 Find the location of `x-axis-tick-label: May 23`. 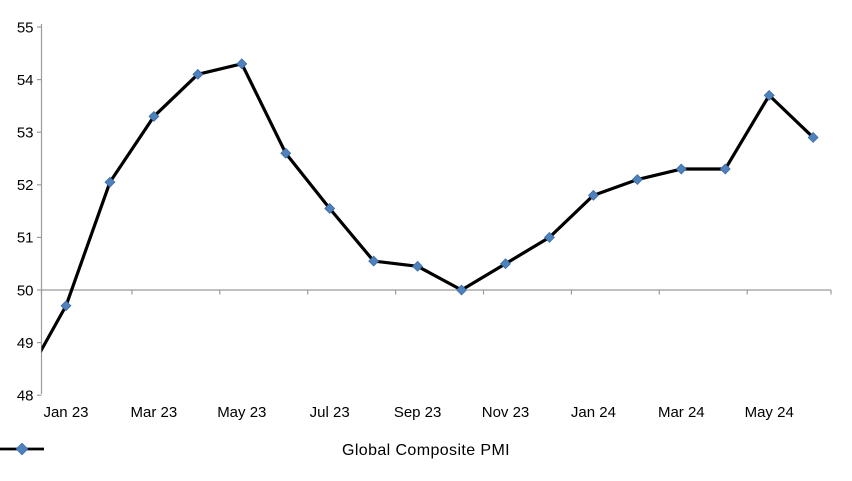

x-axis-tick-label: May 23 is located at coordinates (241, 412).